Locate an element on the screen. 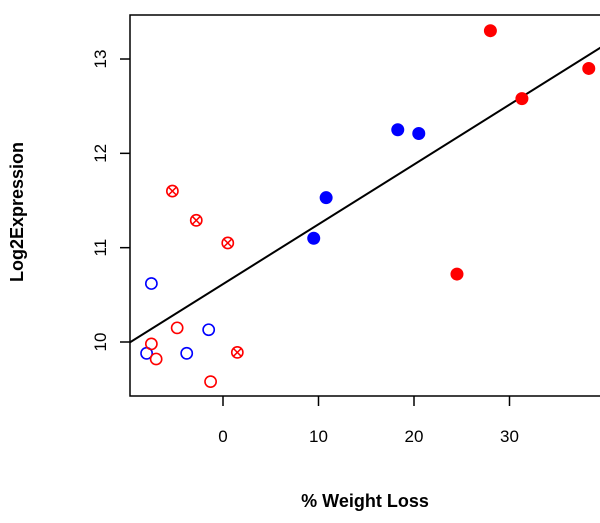  point-red-crossed-circle-3-cross-b is located at coordinates (237, 352).